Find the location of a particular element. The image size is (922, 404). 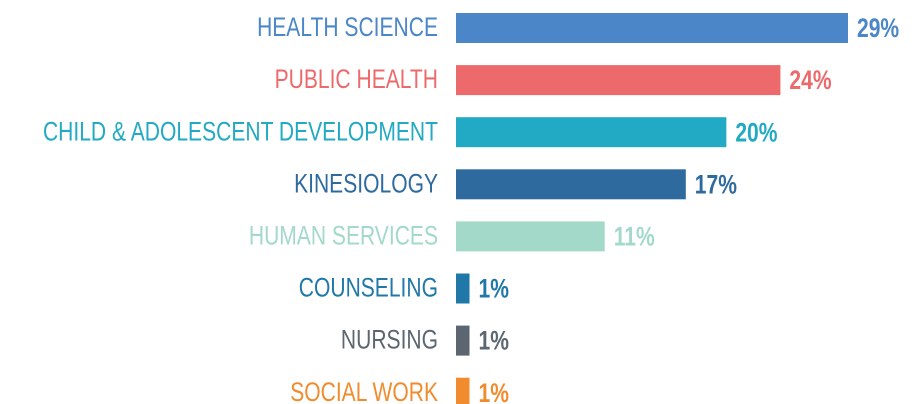

category-label: CHILD & ADOLESCENT DEVELOPMENT is located at coordinates (240, 132).